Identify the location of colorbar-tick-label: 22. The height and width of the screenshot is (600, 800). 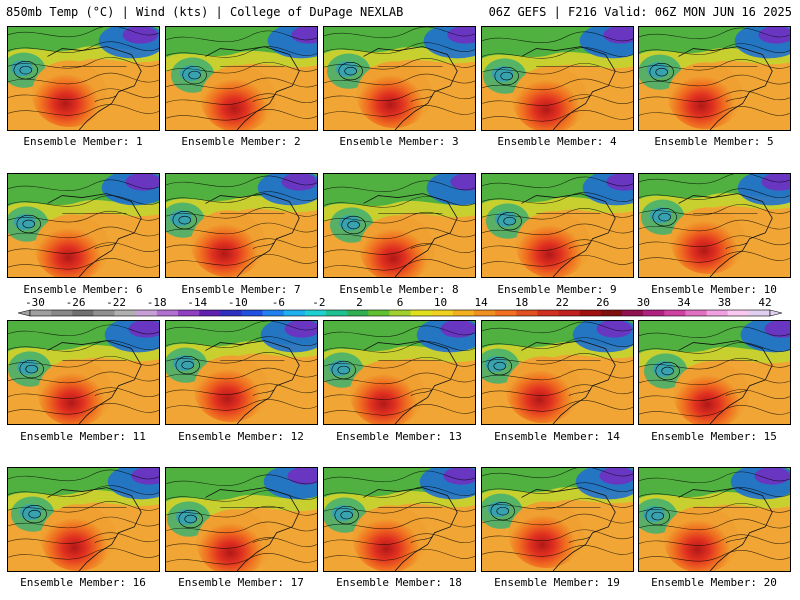
(562, 302).